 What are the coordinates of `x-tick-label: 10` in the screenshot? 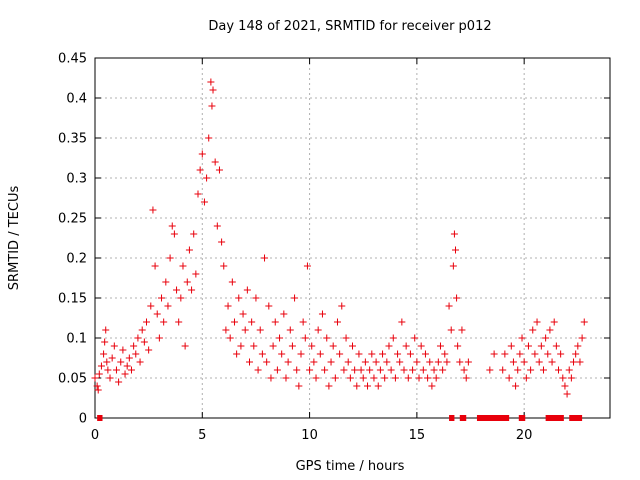 It's located at (309, 435).